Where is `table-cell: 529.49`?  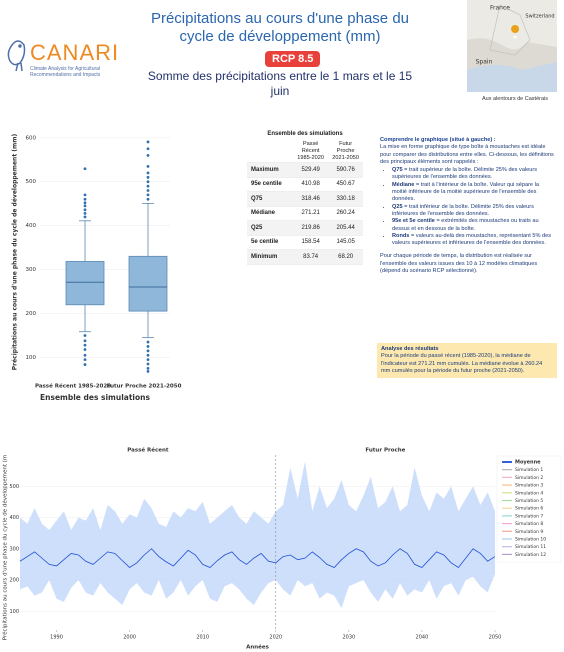
table-cell: 529.49 is located at coordinates (311, 170).